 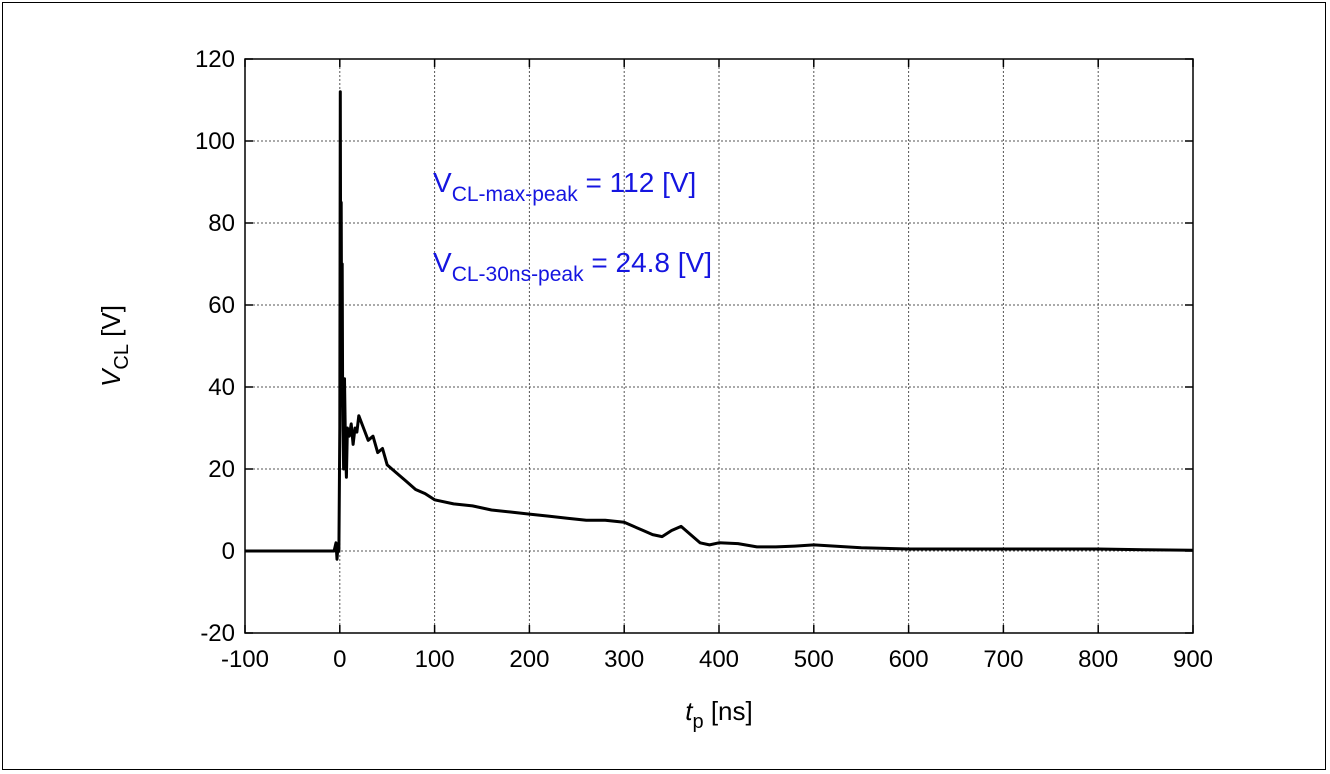 What do you see at coordinates (435, 659) in the screenshot?
I see `x-tick-label: 100` at bounding box center [435, 659].